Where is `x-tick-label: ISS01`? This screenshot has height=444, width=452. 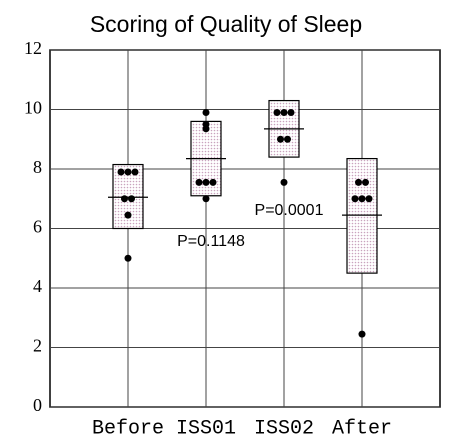
x-tick-label: ISS01 is located at coordinates (206, 428).